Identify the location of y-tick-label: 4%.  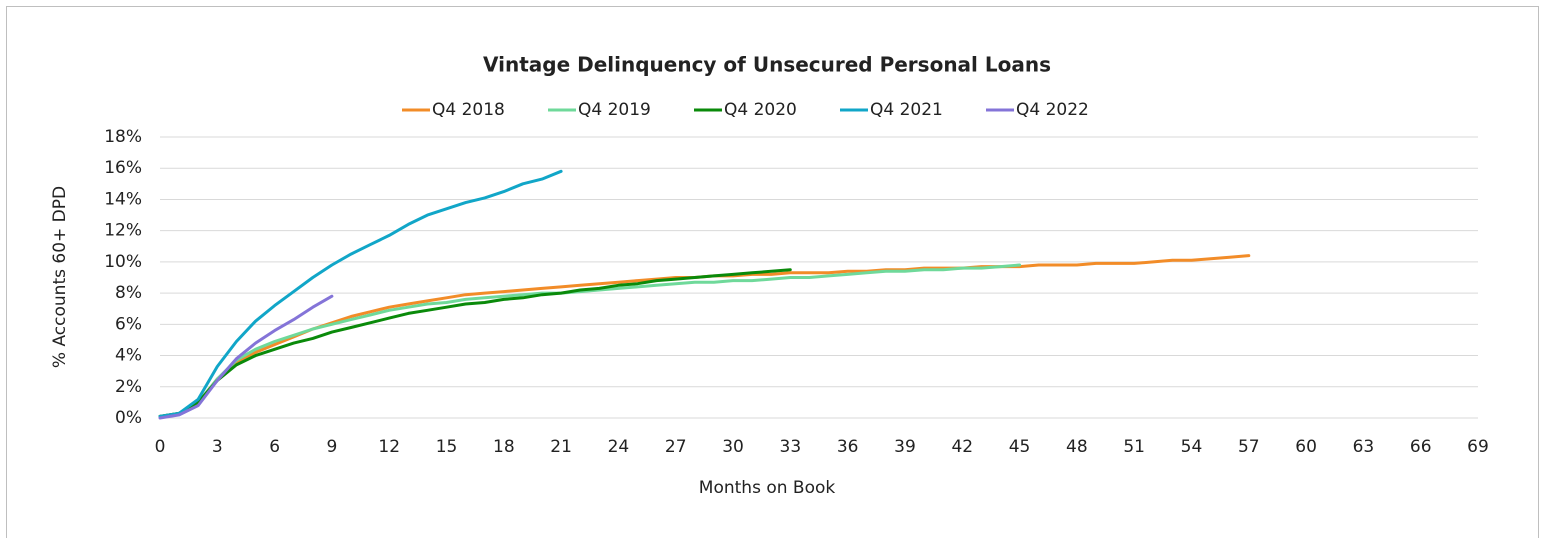
(128, 356).